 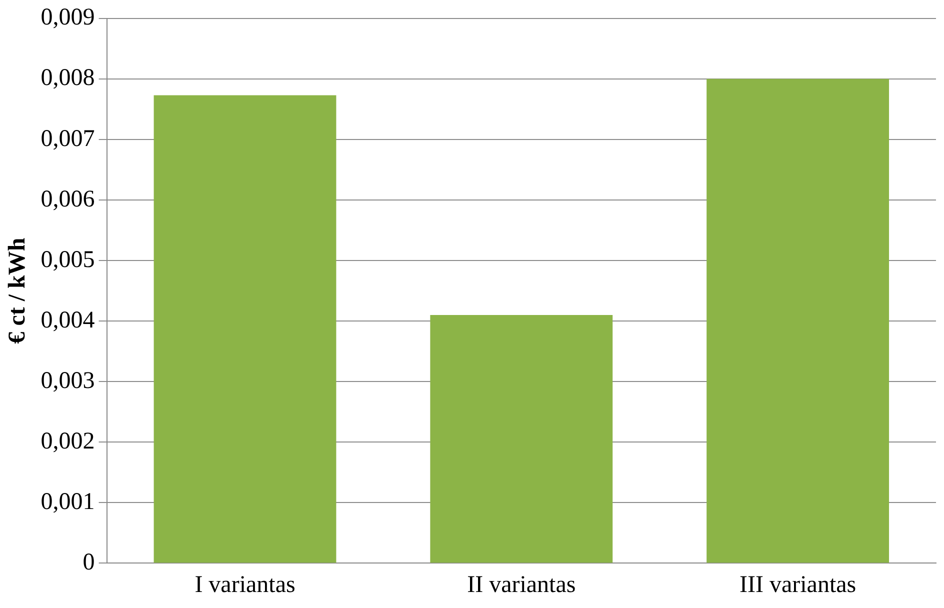 What do you see at coordinates (67, 139) in the screenshot?
I see `y-tick-label: 0,007` at bounding box center [67, 139].